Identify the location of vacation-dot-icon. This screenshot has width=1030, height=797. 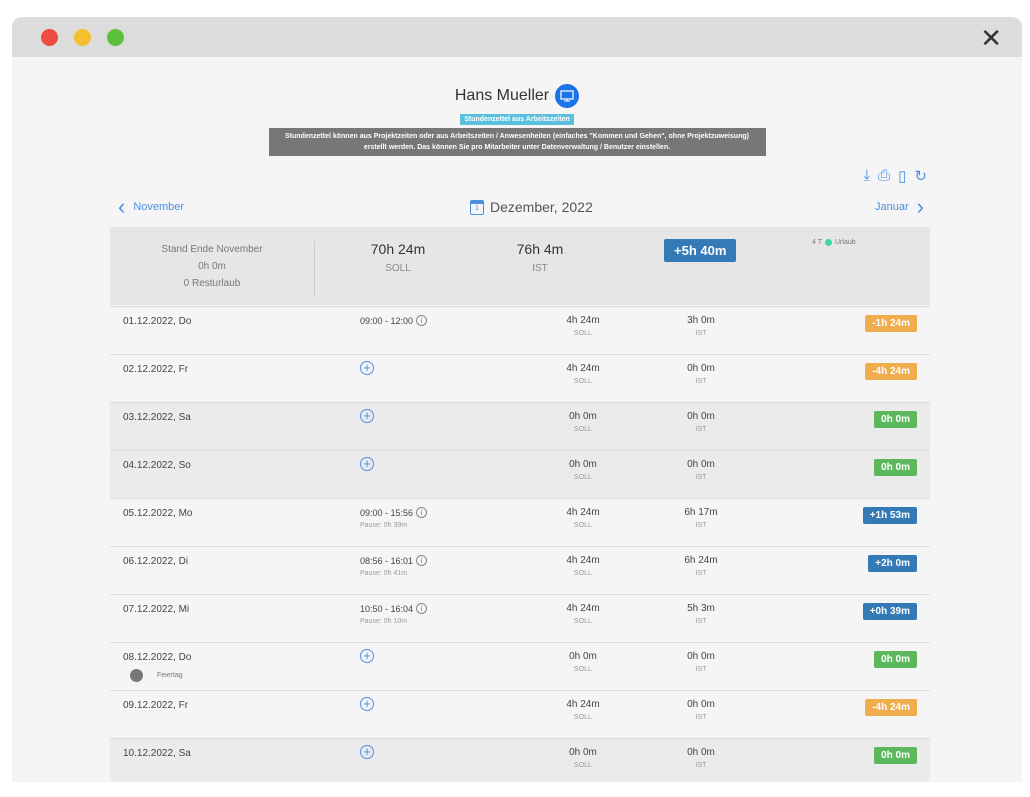
(828, 242).